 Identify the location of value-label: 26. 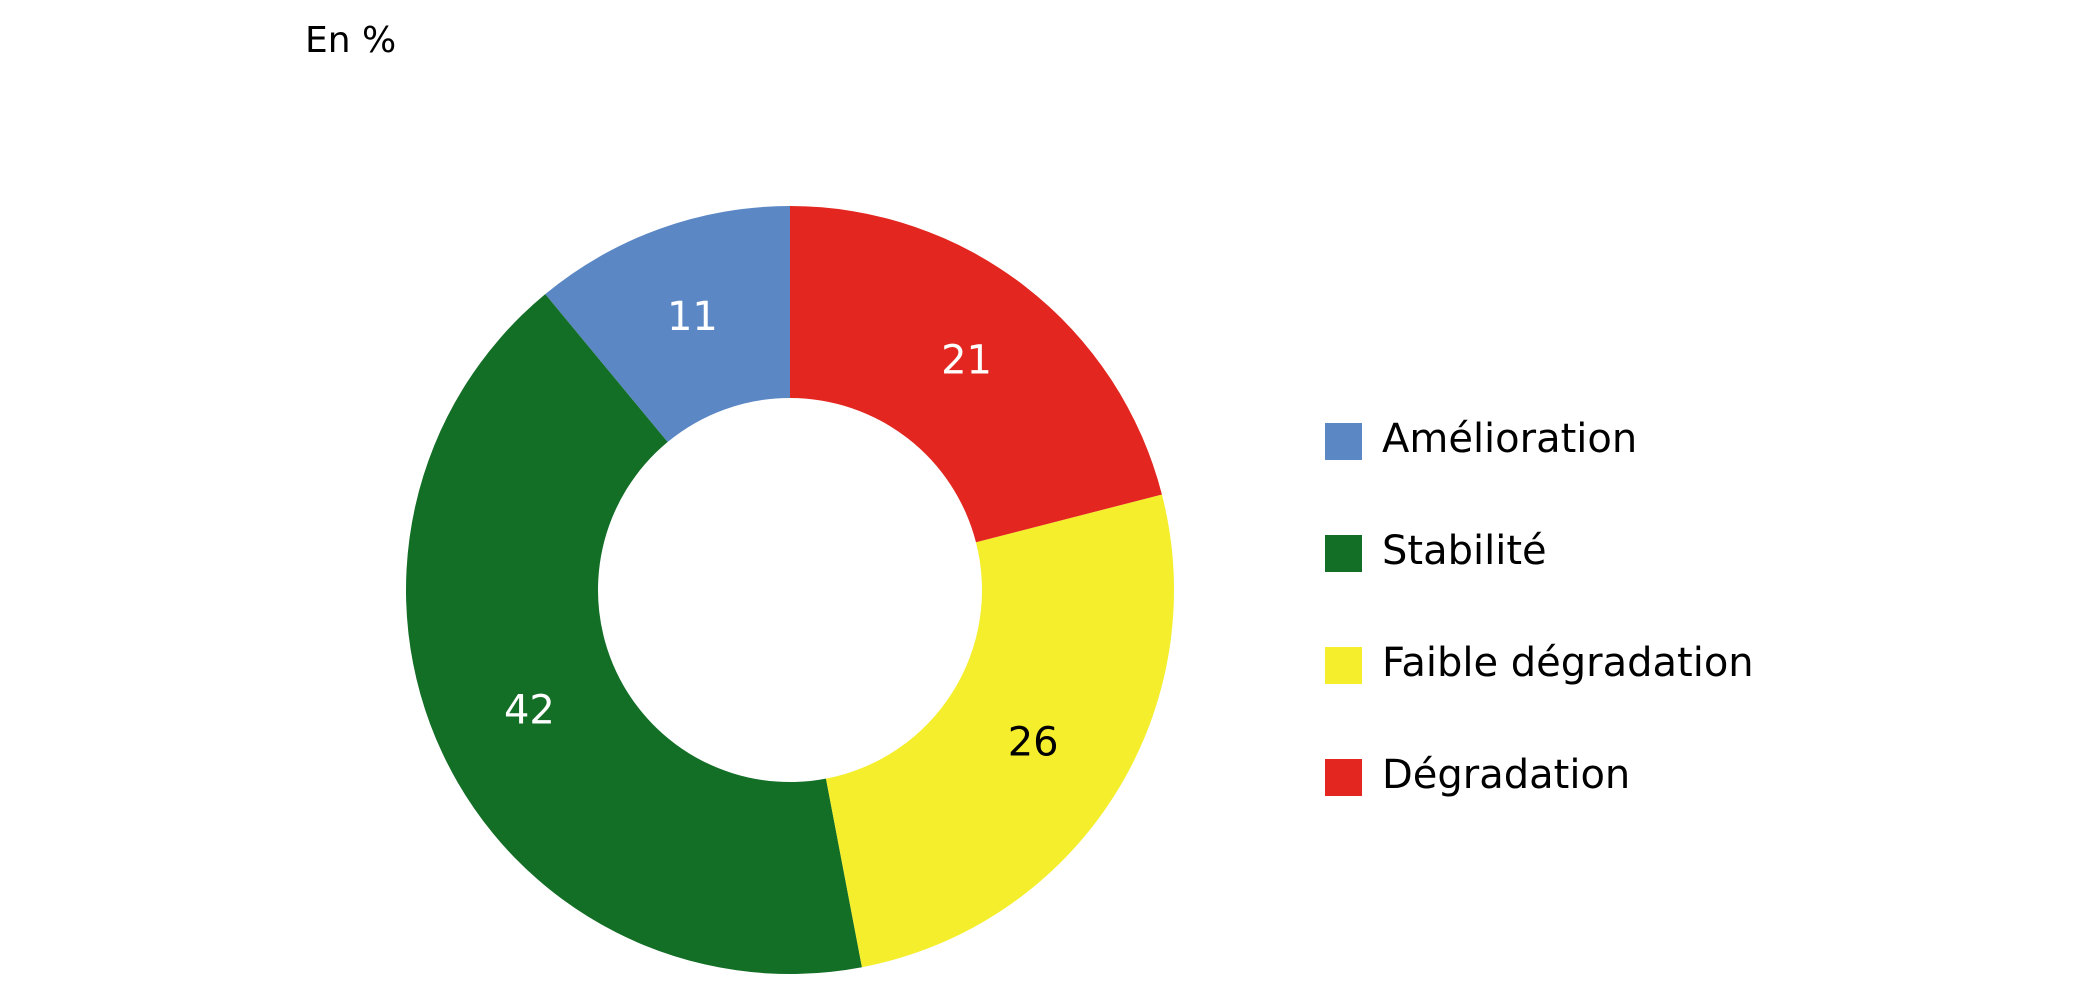
(1033, 742).